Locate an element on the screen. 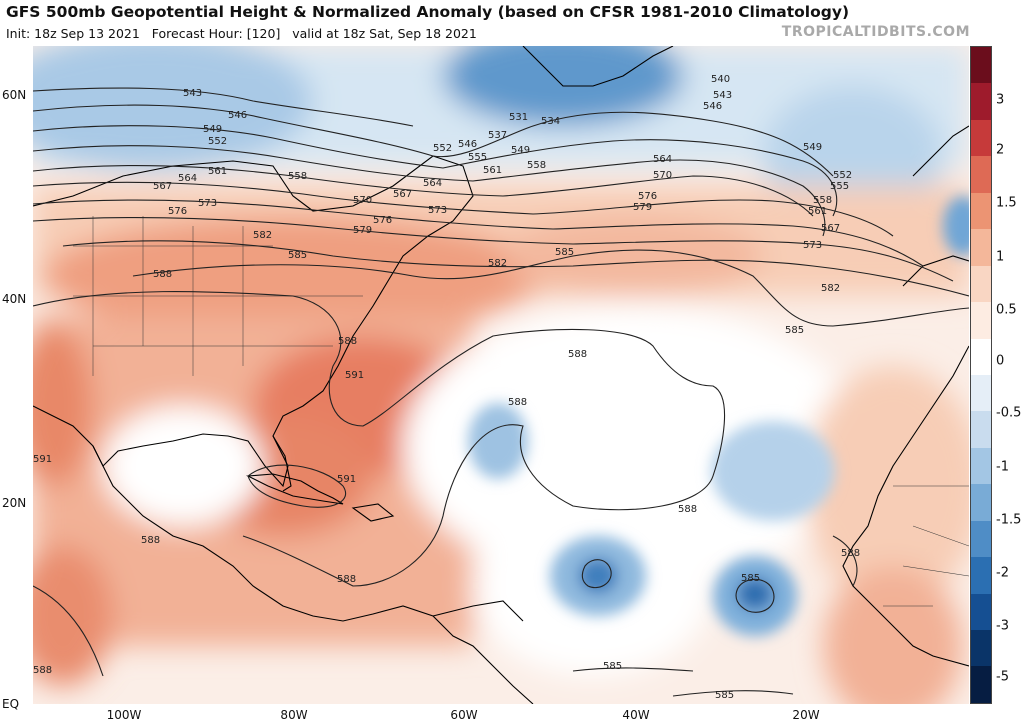  lon-label-100w: 100W is located at coordinates (124, 715).